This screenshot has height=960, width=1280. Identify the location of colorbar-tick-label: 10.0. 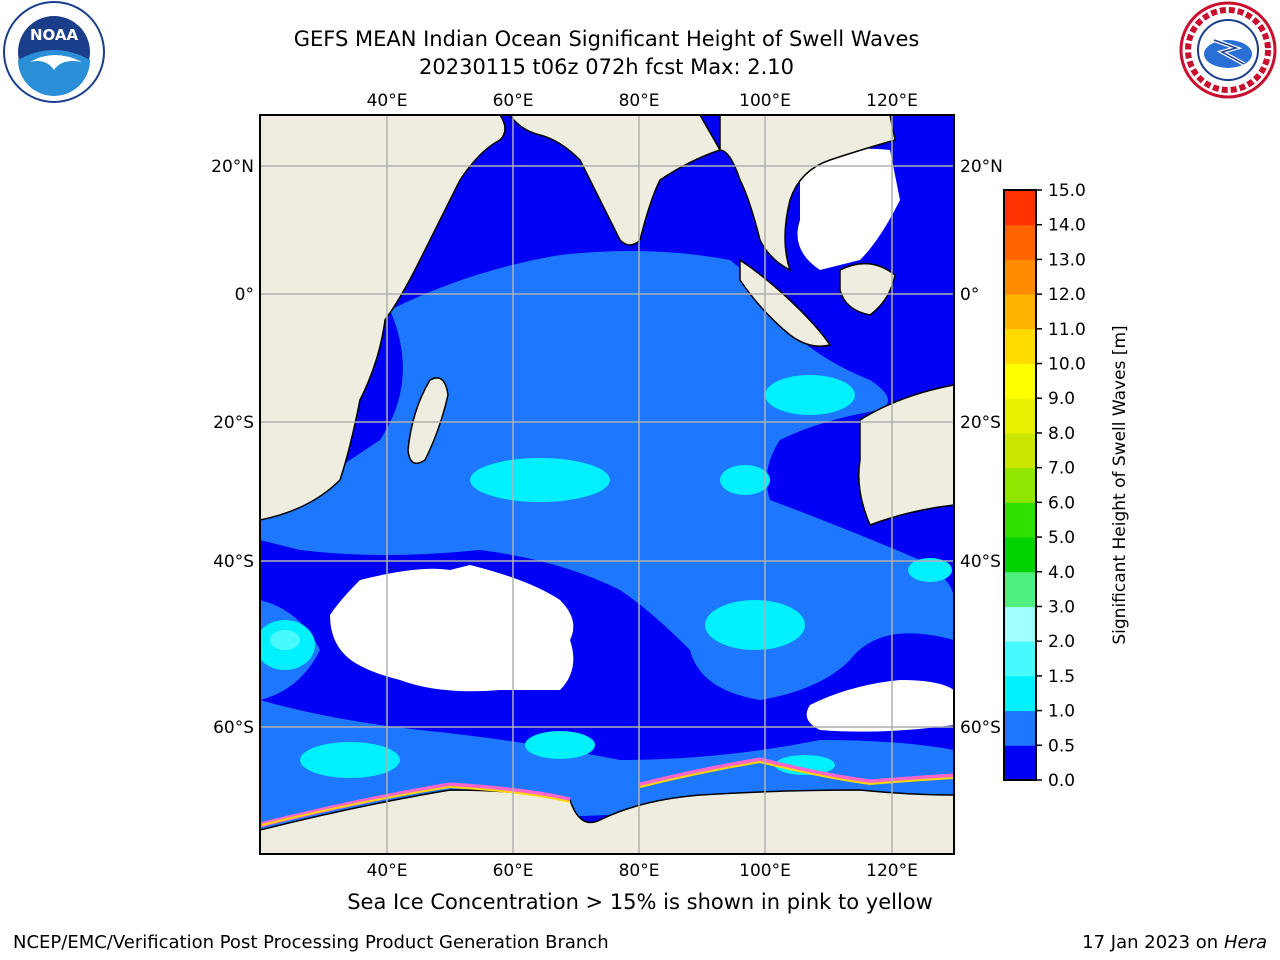
(1067, 365).